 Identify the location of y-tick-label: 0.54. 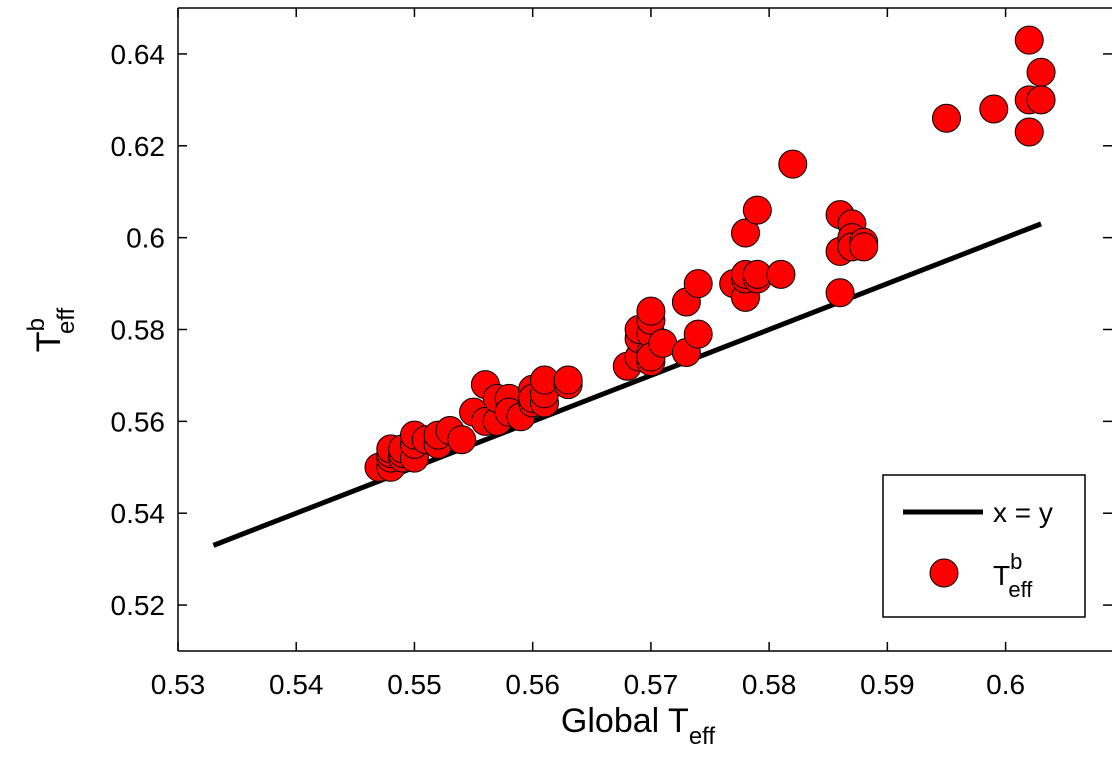
(138, 513).